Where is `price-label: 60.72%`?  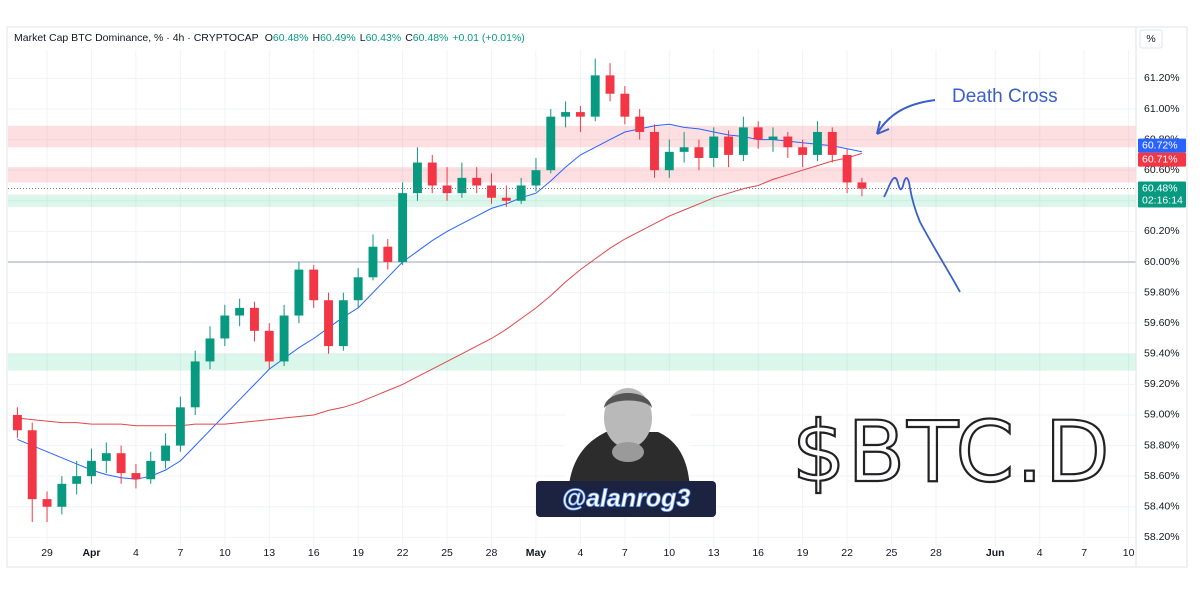
price-label: 60.72% is located at coordinates (1160, 145).